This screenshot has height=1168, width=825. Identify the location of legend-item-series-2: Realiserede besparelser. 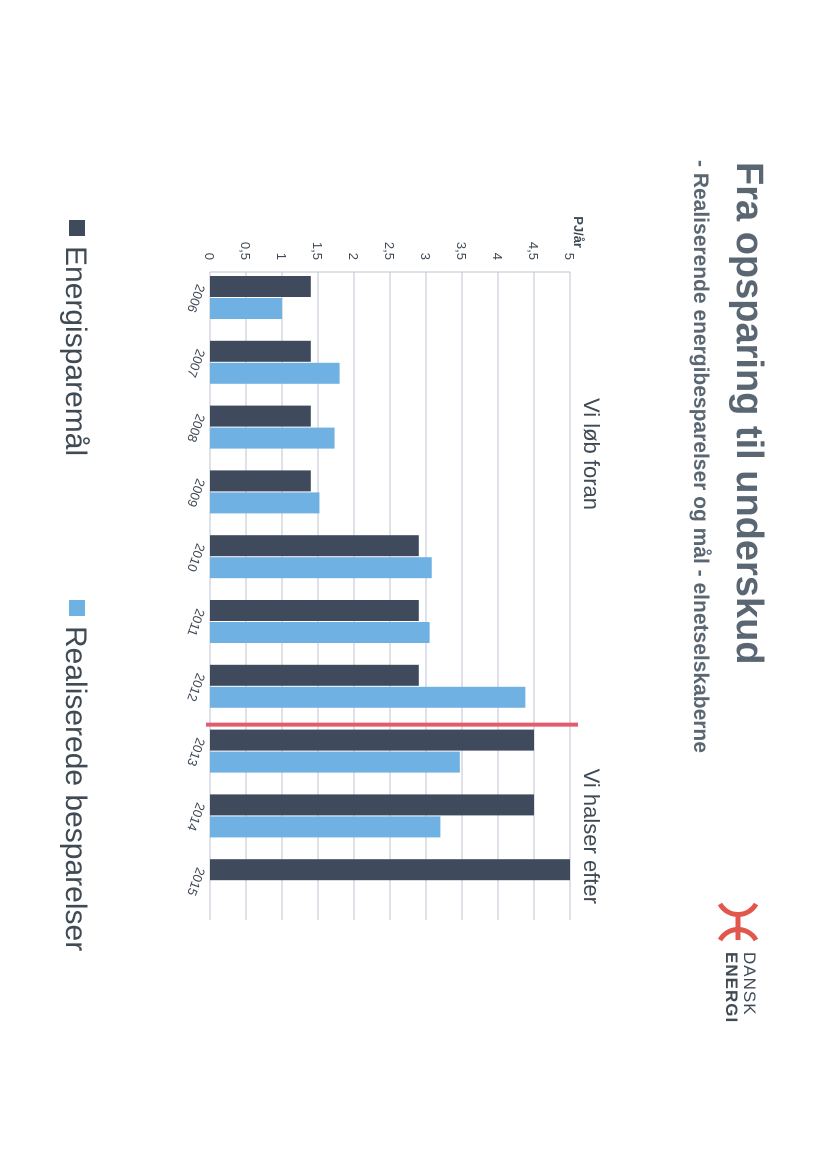
(75, 775).